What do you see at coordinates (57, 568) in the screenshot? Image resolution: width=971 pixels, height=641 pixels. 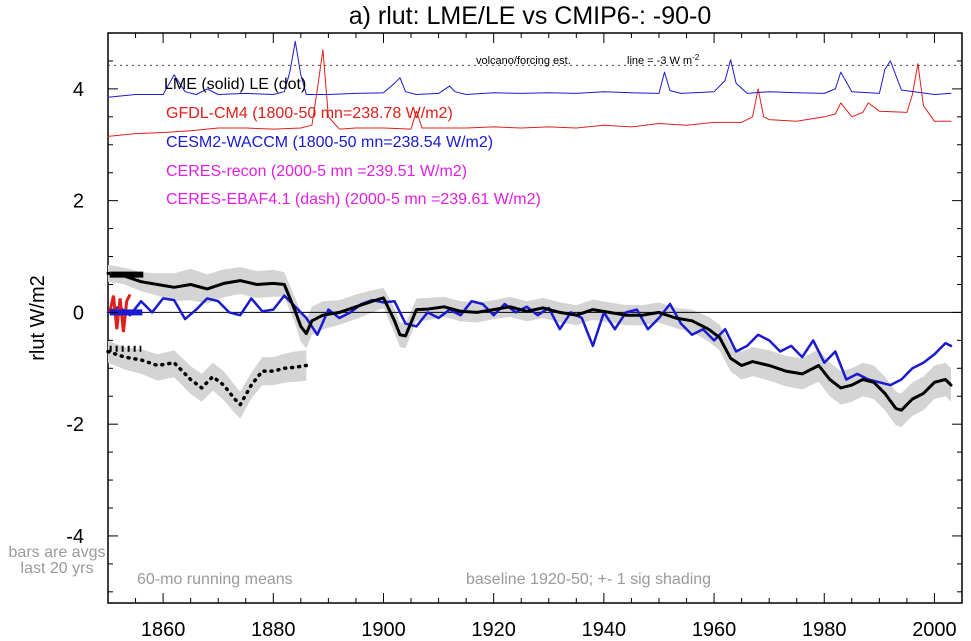 I see `bars-note-line2: last 20 yrs` at bounding box center [57, 568].